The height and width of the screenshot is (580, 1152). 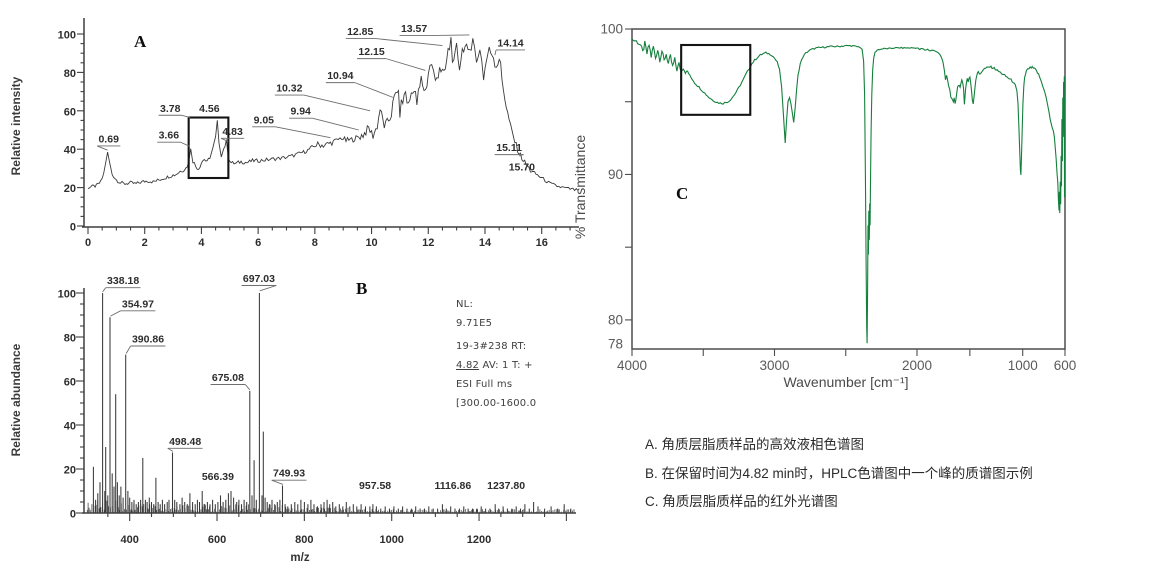 What do you see at coordinates (522, 167) in the screenshot?
I see `peak-label: 15.70` at bounding box center [522, 167].